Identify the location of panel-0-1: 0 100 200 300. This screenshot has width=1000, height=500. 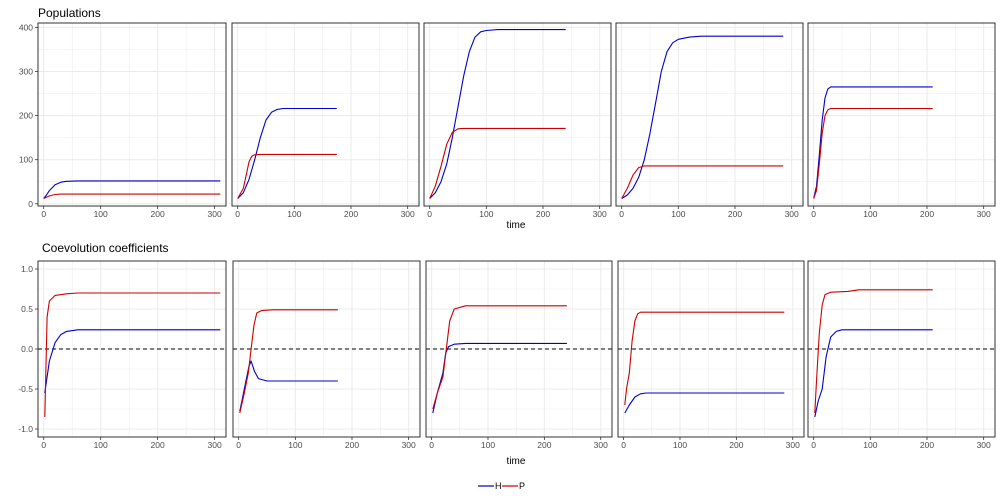
(325, 120).